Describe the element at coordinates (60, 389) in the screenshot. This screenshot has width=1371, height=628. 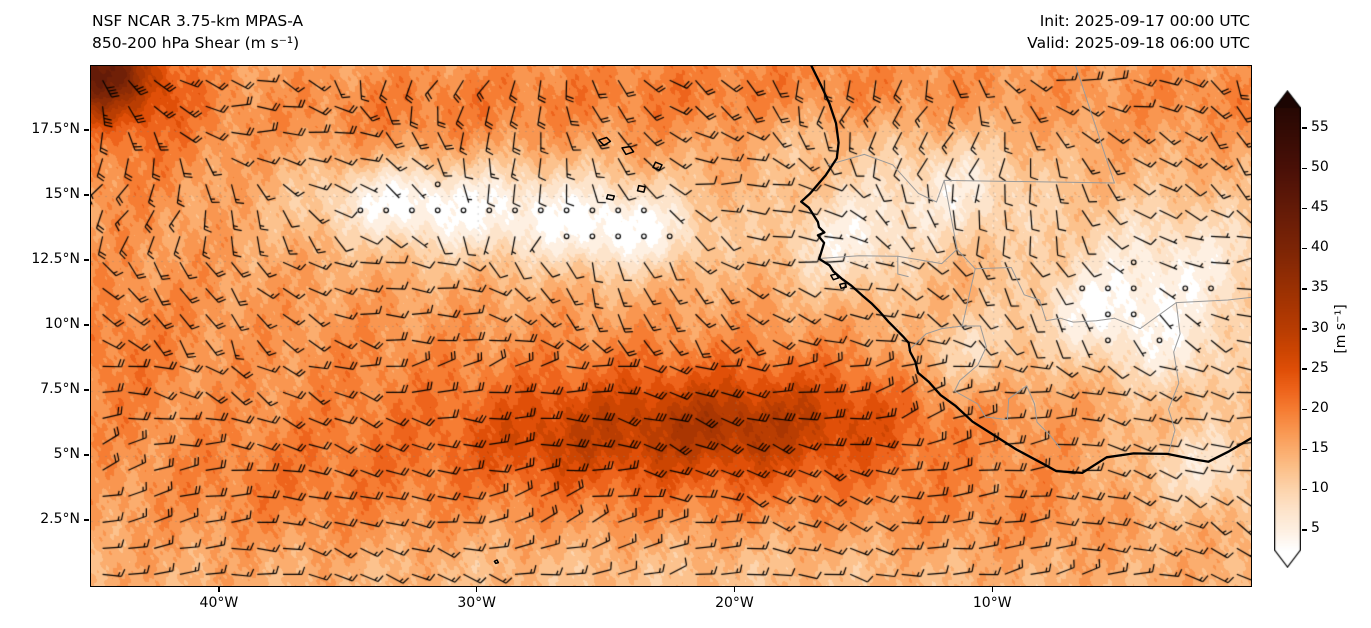
I see `y-tick-label: 7.5°N` at that location.